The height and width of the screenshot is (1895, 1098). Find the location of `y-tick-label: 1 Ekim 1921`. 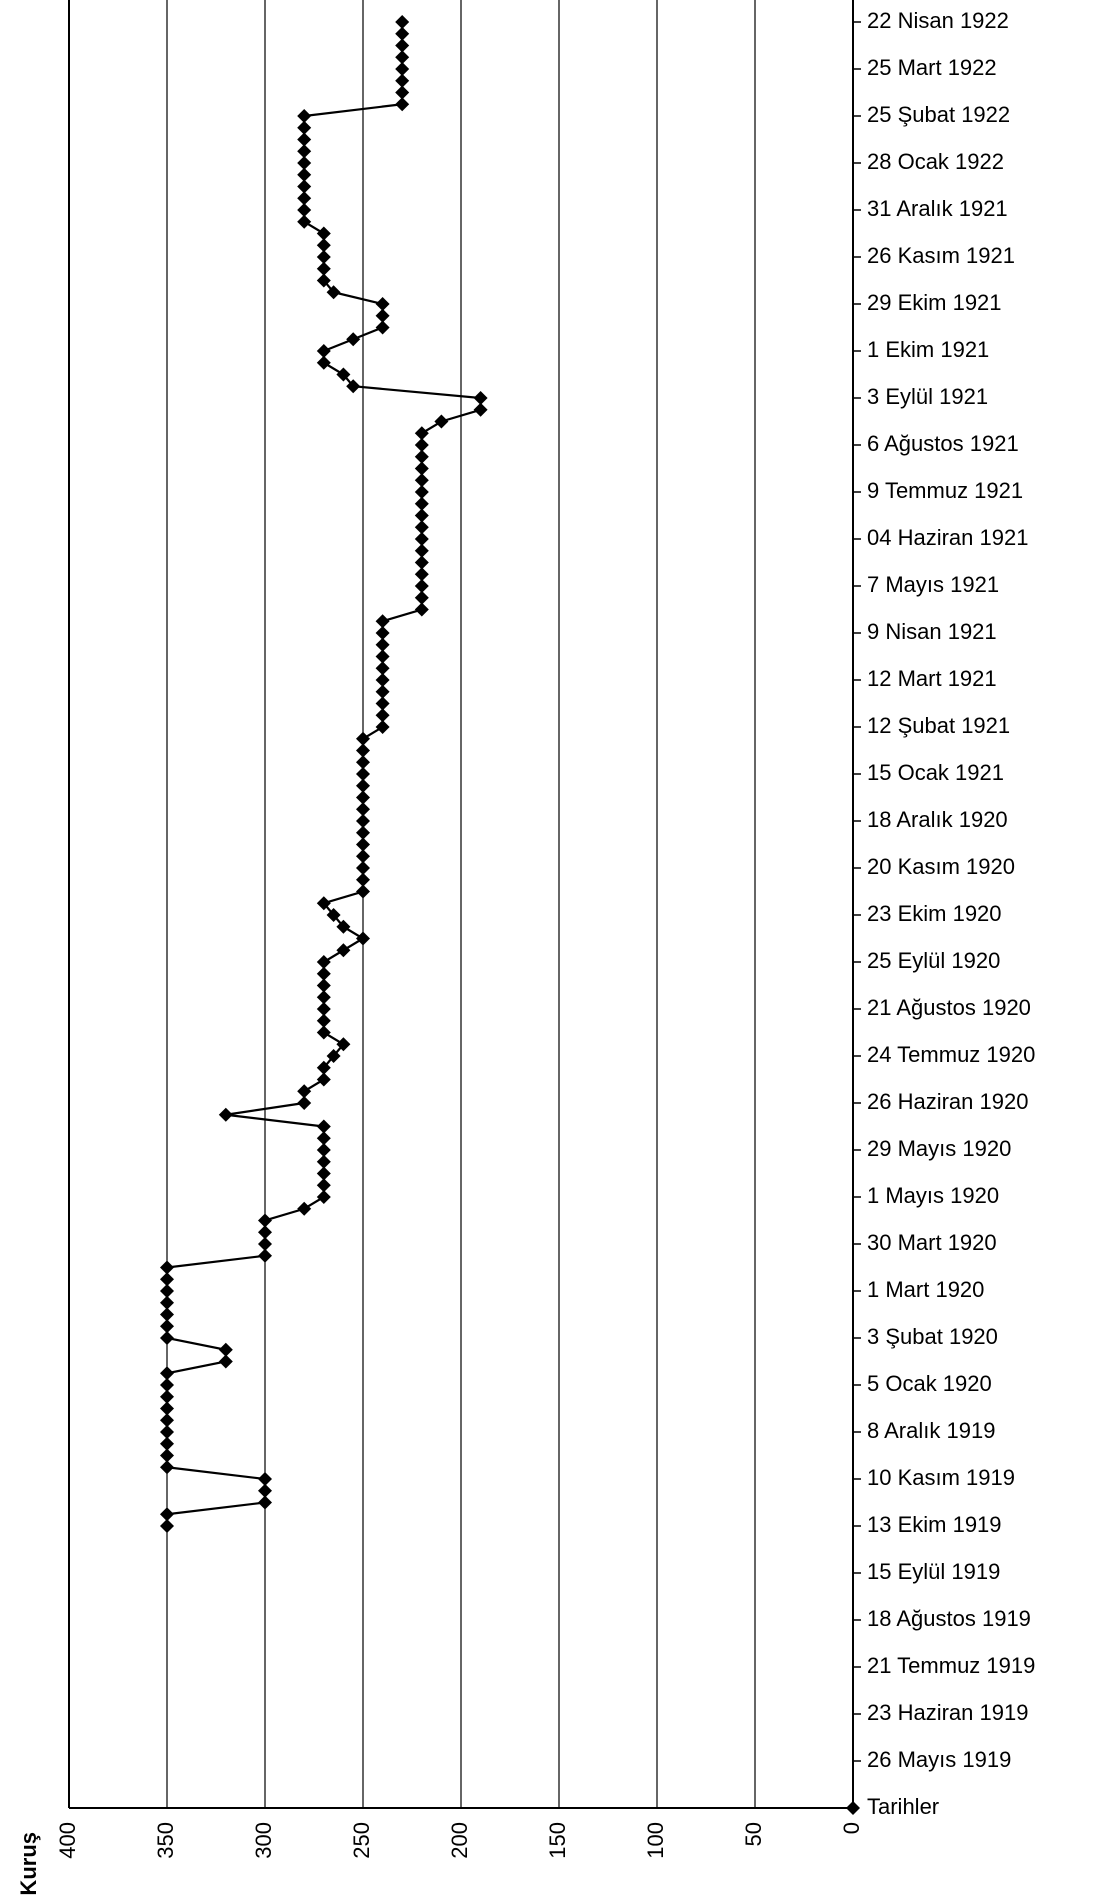

y-tick-label: 1 Ekim 1921 is located at coordinates (928, 349).